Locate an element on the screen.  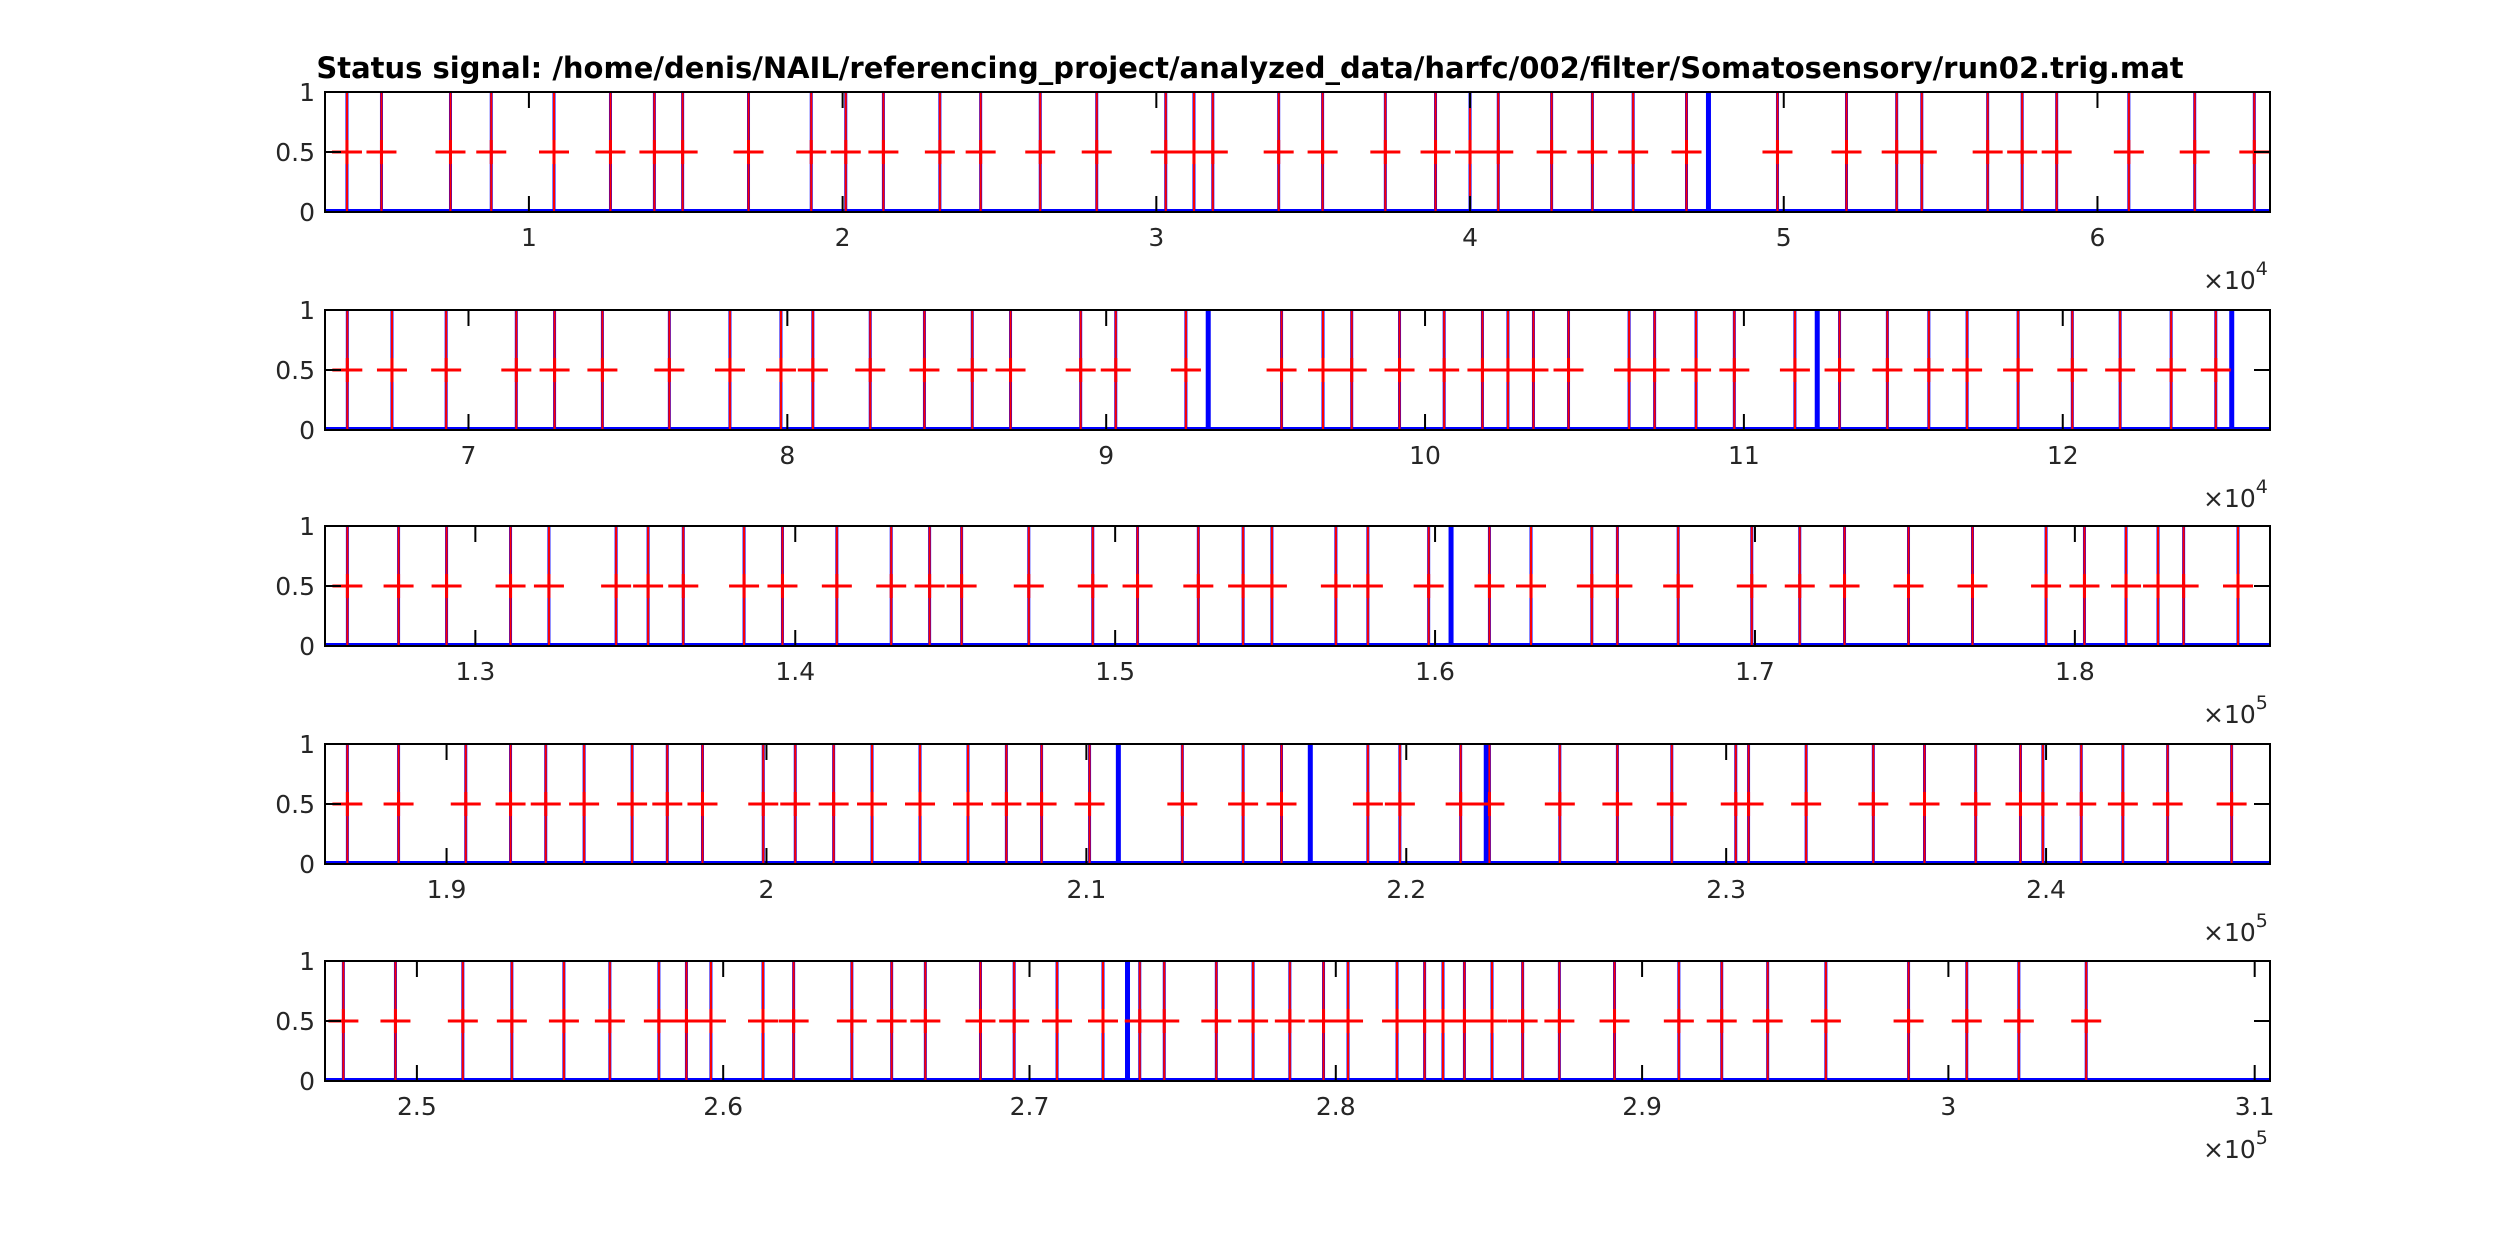
x-tick-label: 1.5 is located at coordinates (1115, 671).